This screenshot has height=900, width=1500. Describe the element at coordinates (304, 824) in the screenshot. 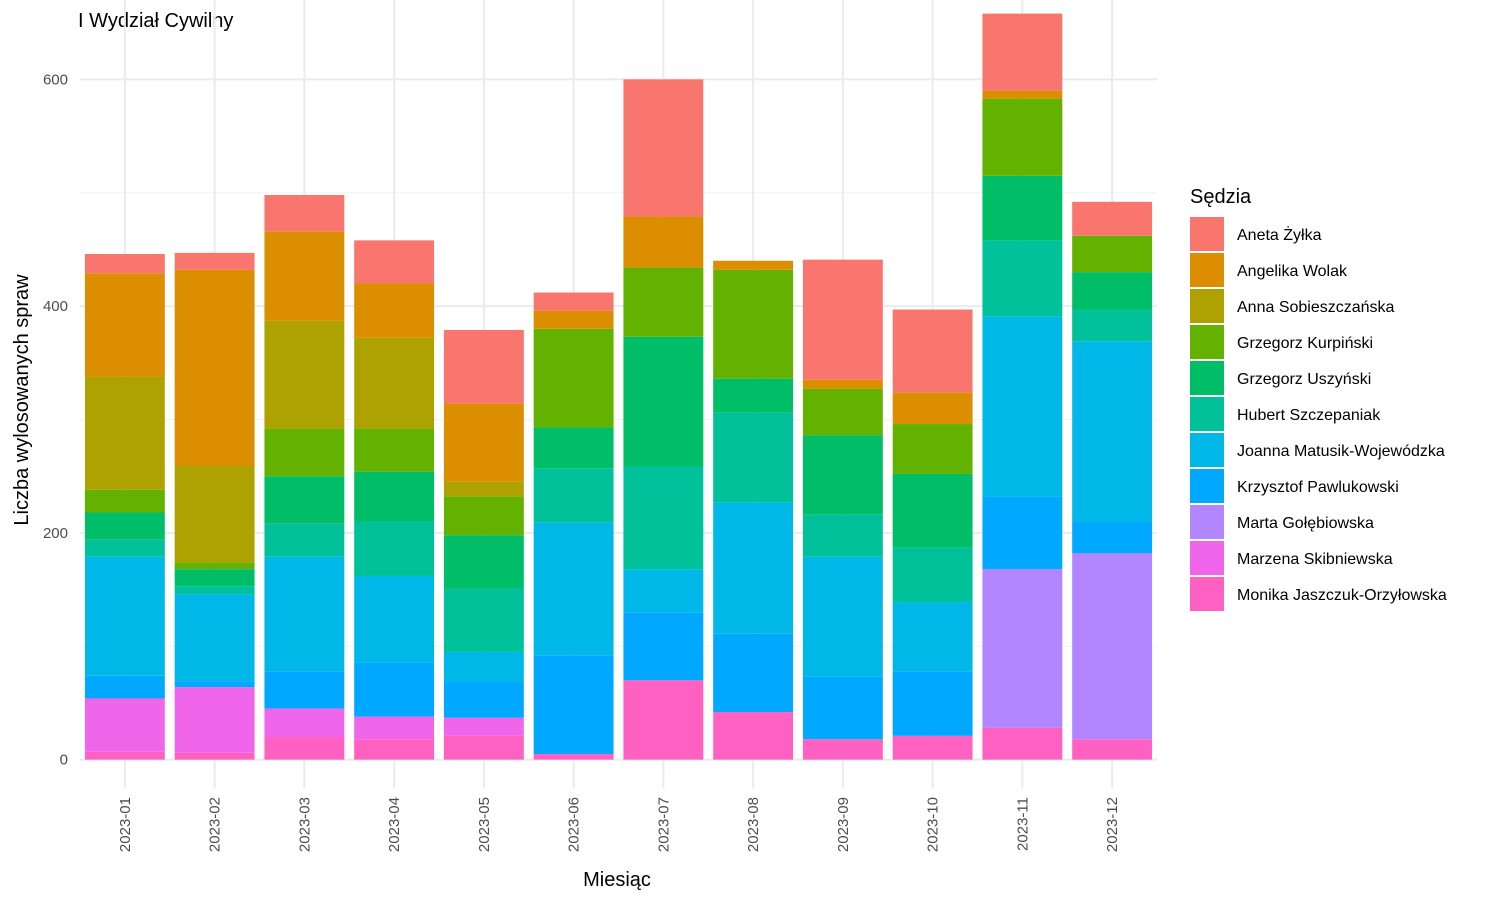

I see `x-tick-label: 2023-03` at that location.